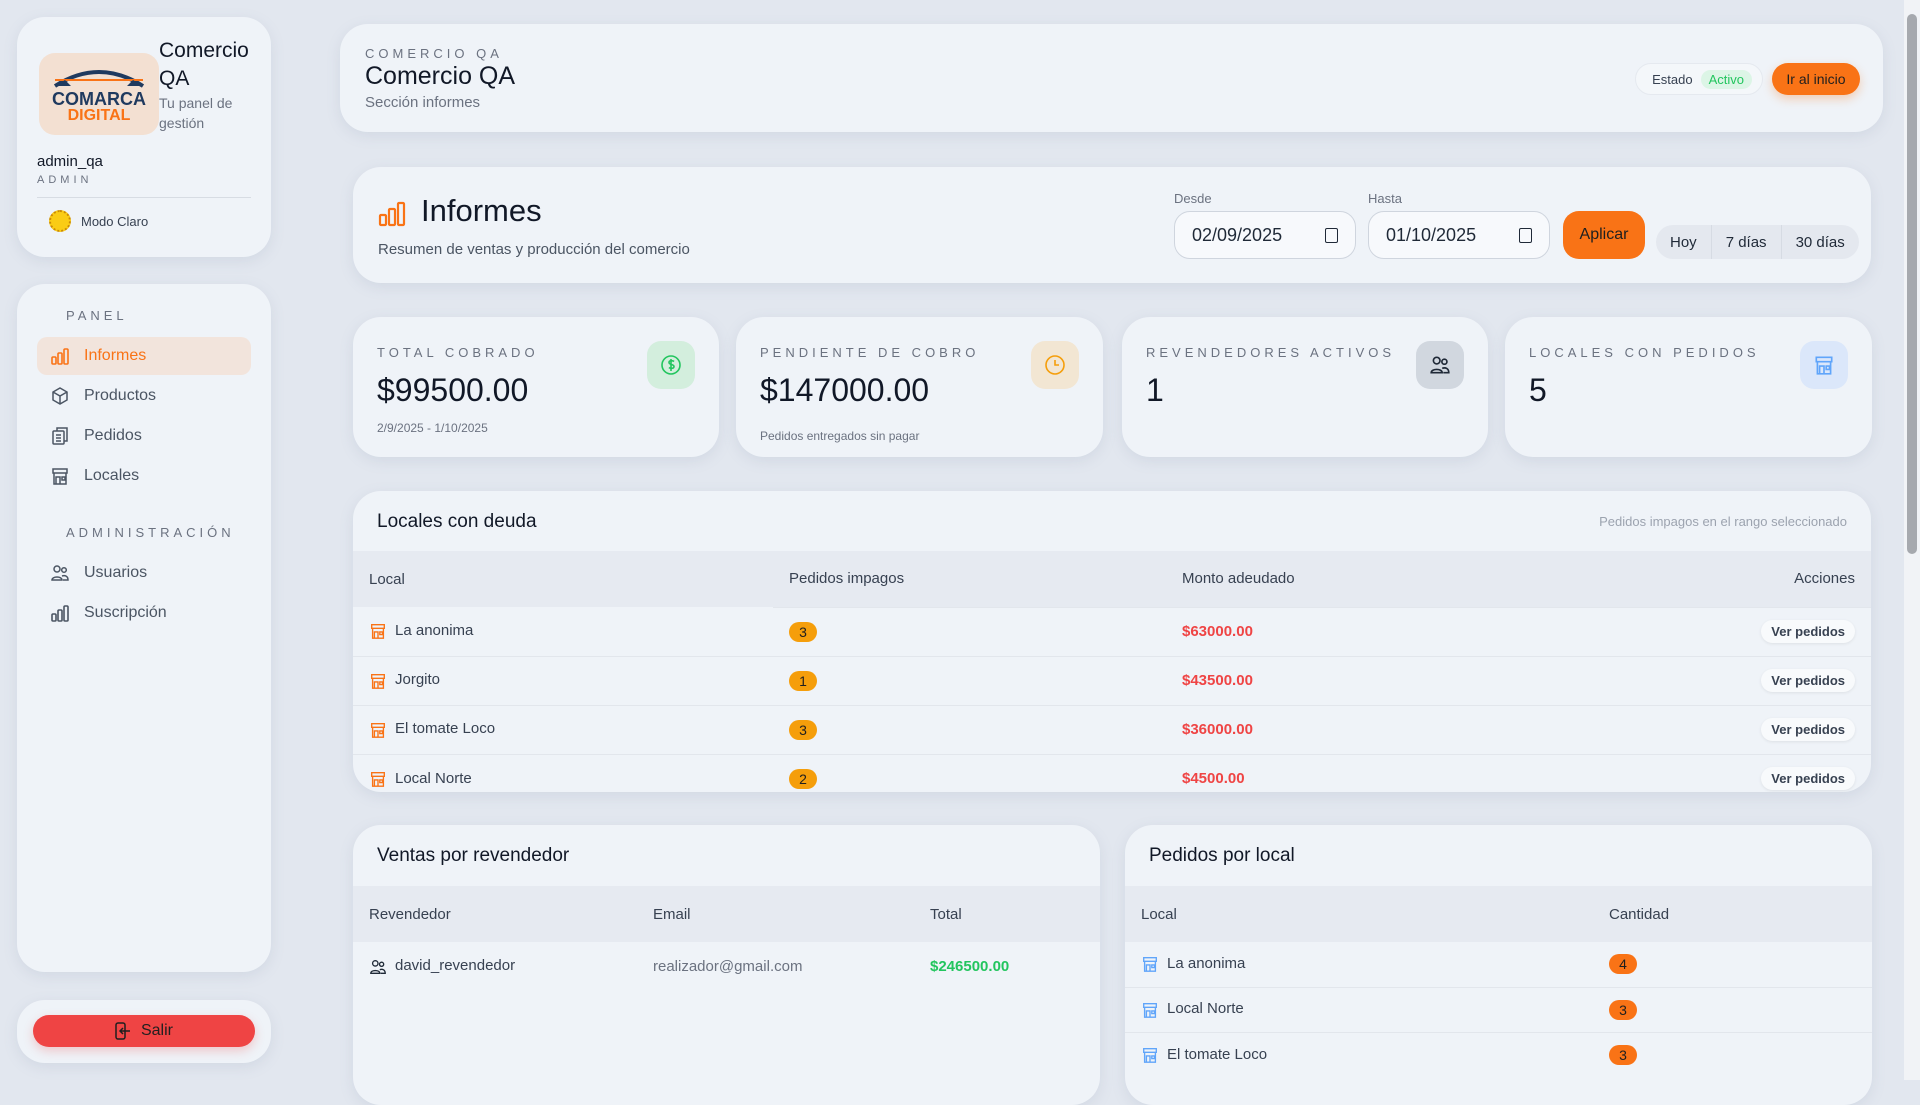 This screenshot has height=1105, width=1920. Describe the element at coordinates (1726, 79) in the screenshot. I see `status-badge: Activo` at that location.